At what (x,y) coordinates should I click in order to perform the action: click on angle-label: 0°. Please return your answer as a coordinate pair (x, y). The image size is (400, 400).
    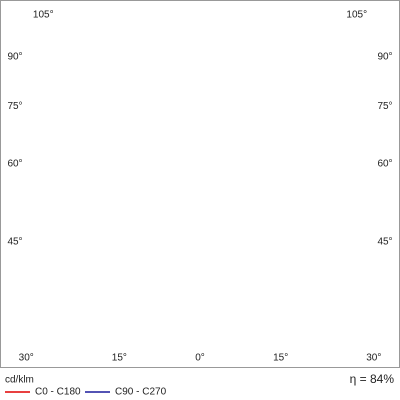
    Looking at the image, I should click on (200, 358).